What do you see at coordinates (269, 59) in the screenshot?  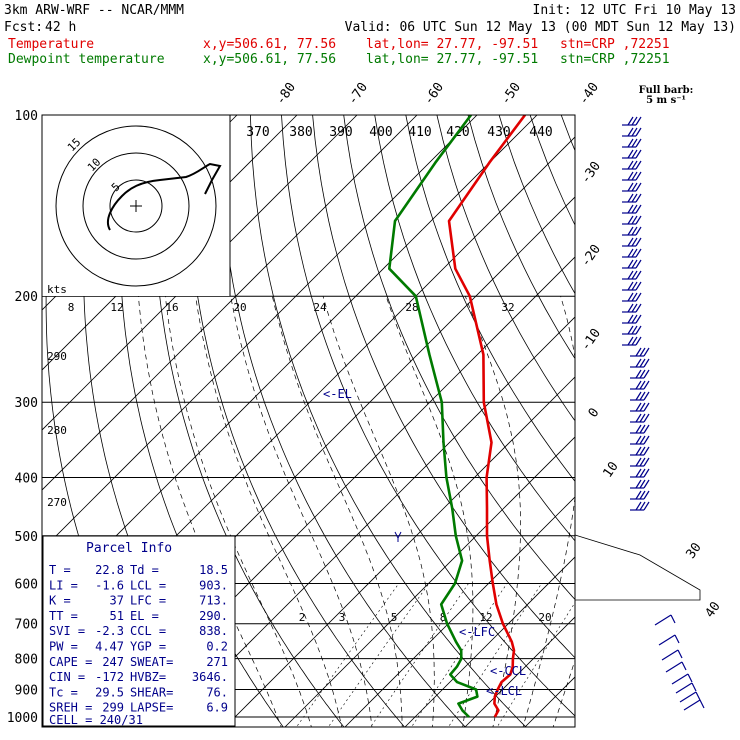 I see `legend-dewpoint-xy: x,y=506.61, 77.56` at bounding box center [269, 59].